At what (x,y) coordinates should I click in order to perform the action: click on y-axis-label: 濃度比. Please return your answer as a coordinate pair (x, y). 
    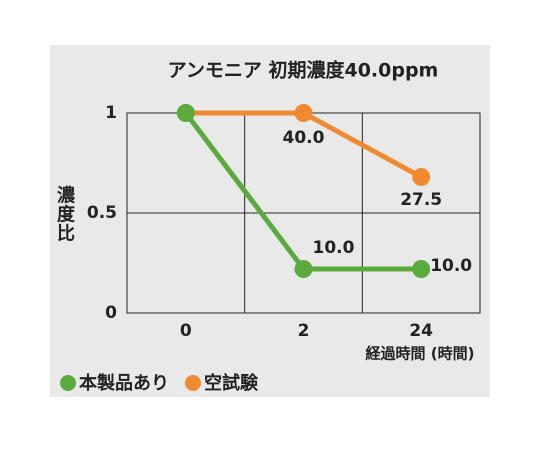
    Looking at the image, I should click on (64, 213).